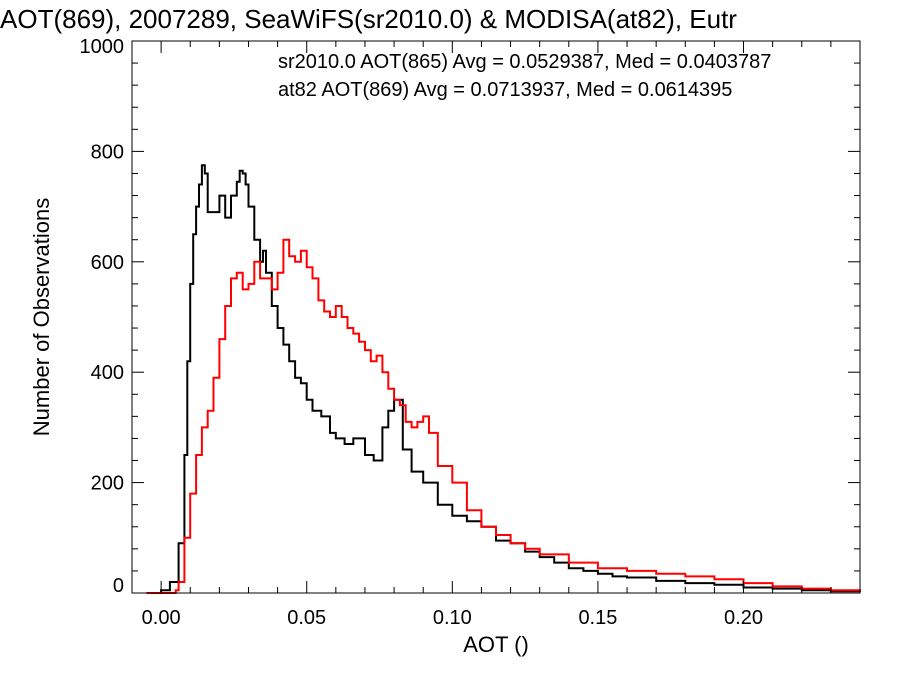 The height and width of the screenshot is (675, 900). What do you see at coordinates (41, 317) in the screenshot?
I see `y-axis-label: Number of Observations` at bounding box center [41, 317].